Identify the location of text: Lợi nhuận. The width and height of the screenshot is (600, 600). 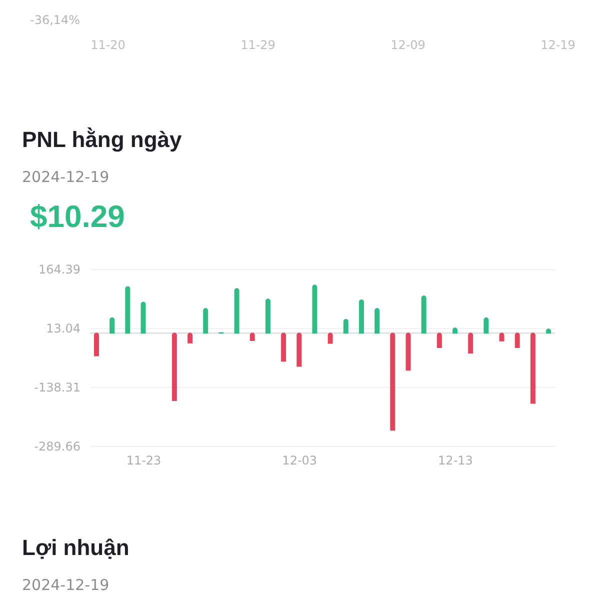
(76, 547).